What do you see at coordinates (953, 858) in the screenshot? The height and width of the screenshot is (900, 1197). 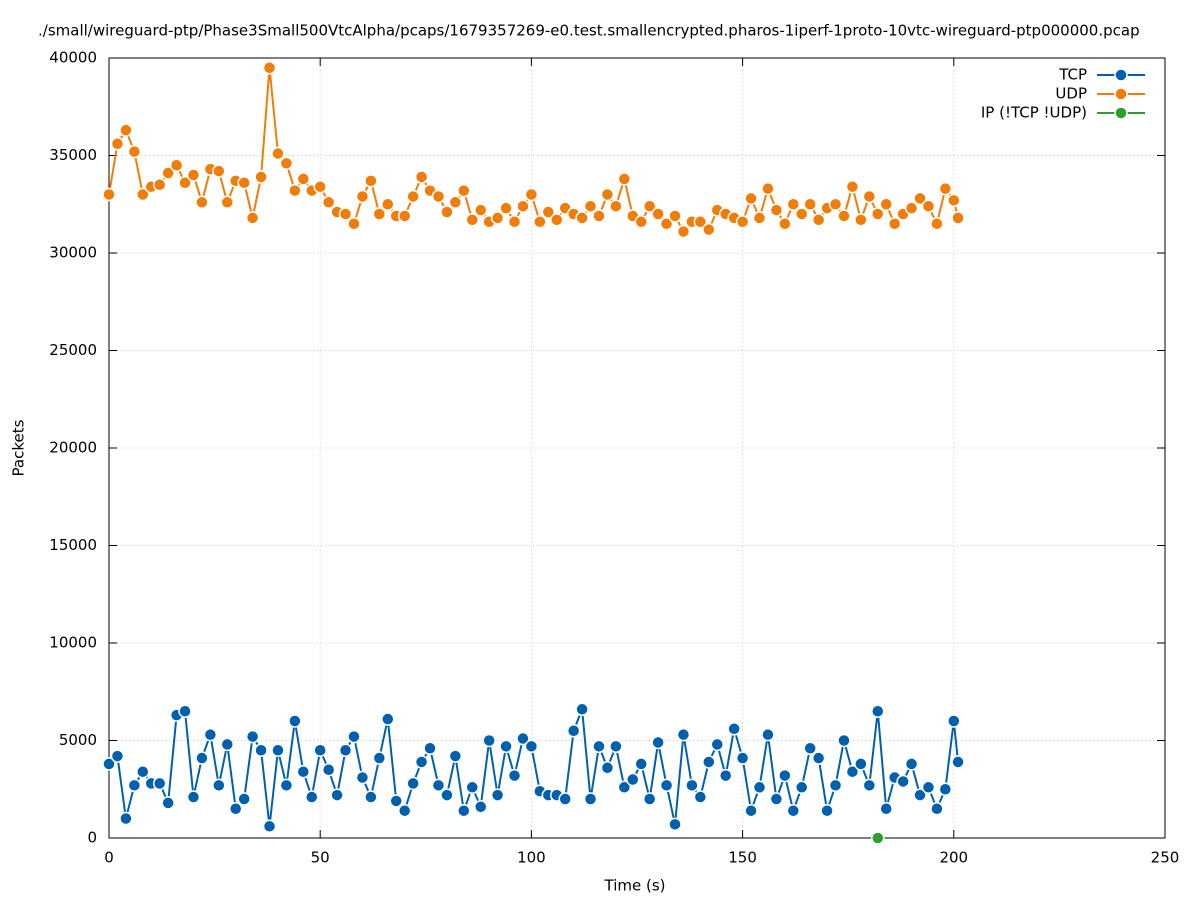 I see `x-tick-label: 200` at bounding box center [953, 858].